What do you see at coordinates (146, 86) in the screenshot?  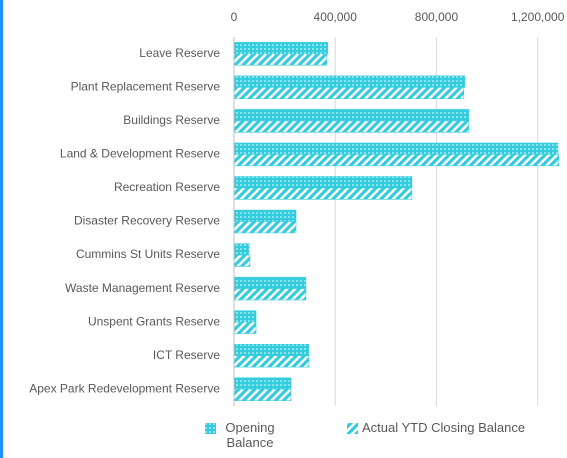 I see `y-tick-label: Plant Replacement Reserve` at bounding box center [146, 86].